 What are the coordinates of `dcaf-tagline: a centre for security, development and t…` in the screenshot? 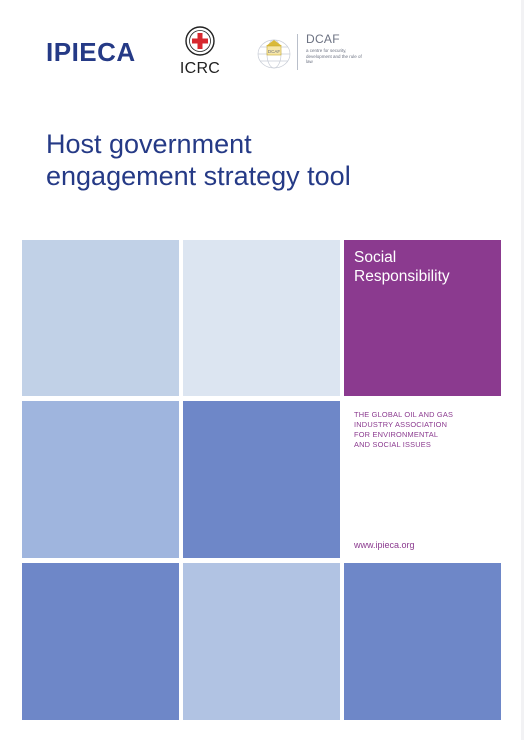 It's located at (334, 56).